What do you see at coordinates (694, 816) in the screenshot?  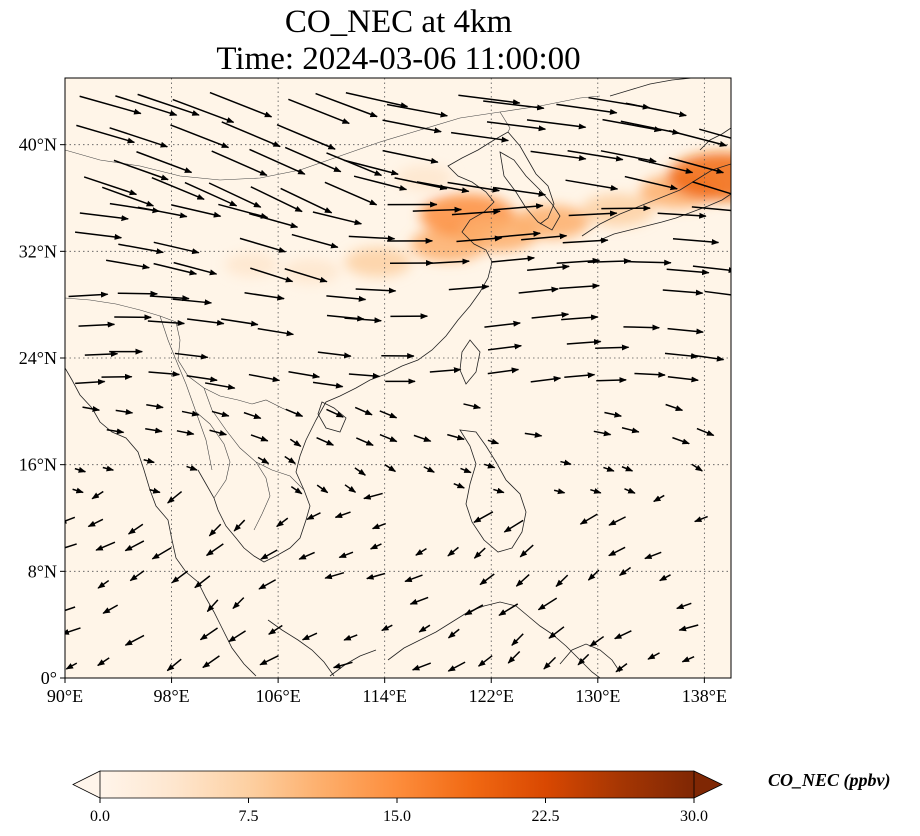 I see `colorbar-tick-label: 30.0` at bounding box center [694, 816].